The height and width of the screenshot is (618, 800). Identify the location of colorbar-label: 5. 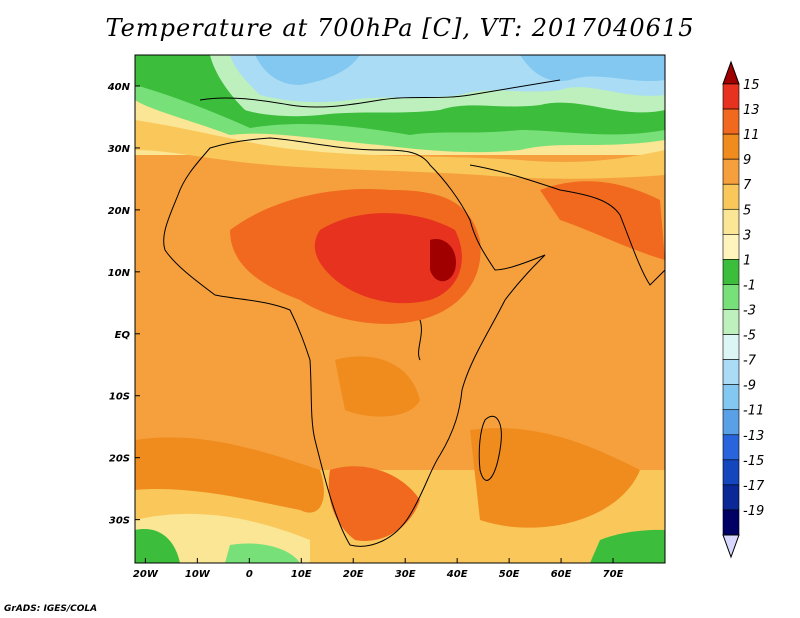
(747, 210).